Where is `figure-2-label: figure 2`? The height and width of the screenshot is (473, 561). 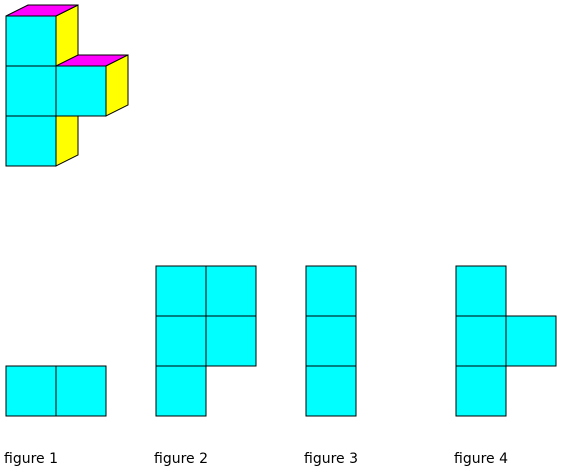 figure-2-label: figure 2 is located at coordinates (181, 459).